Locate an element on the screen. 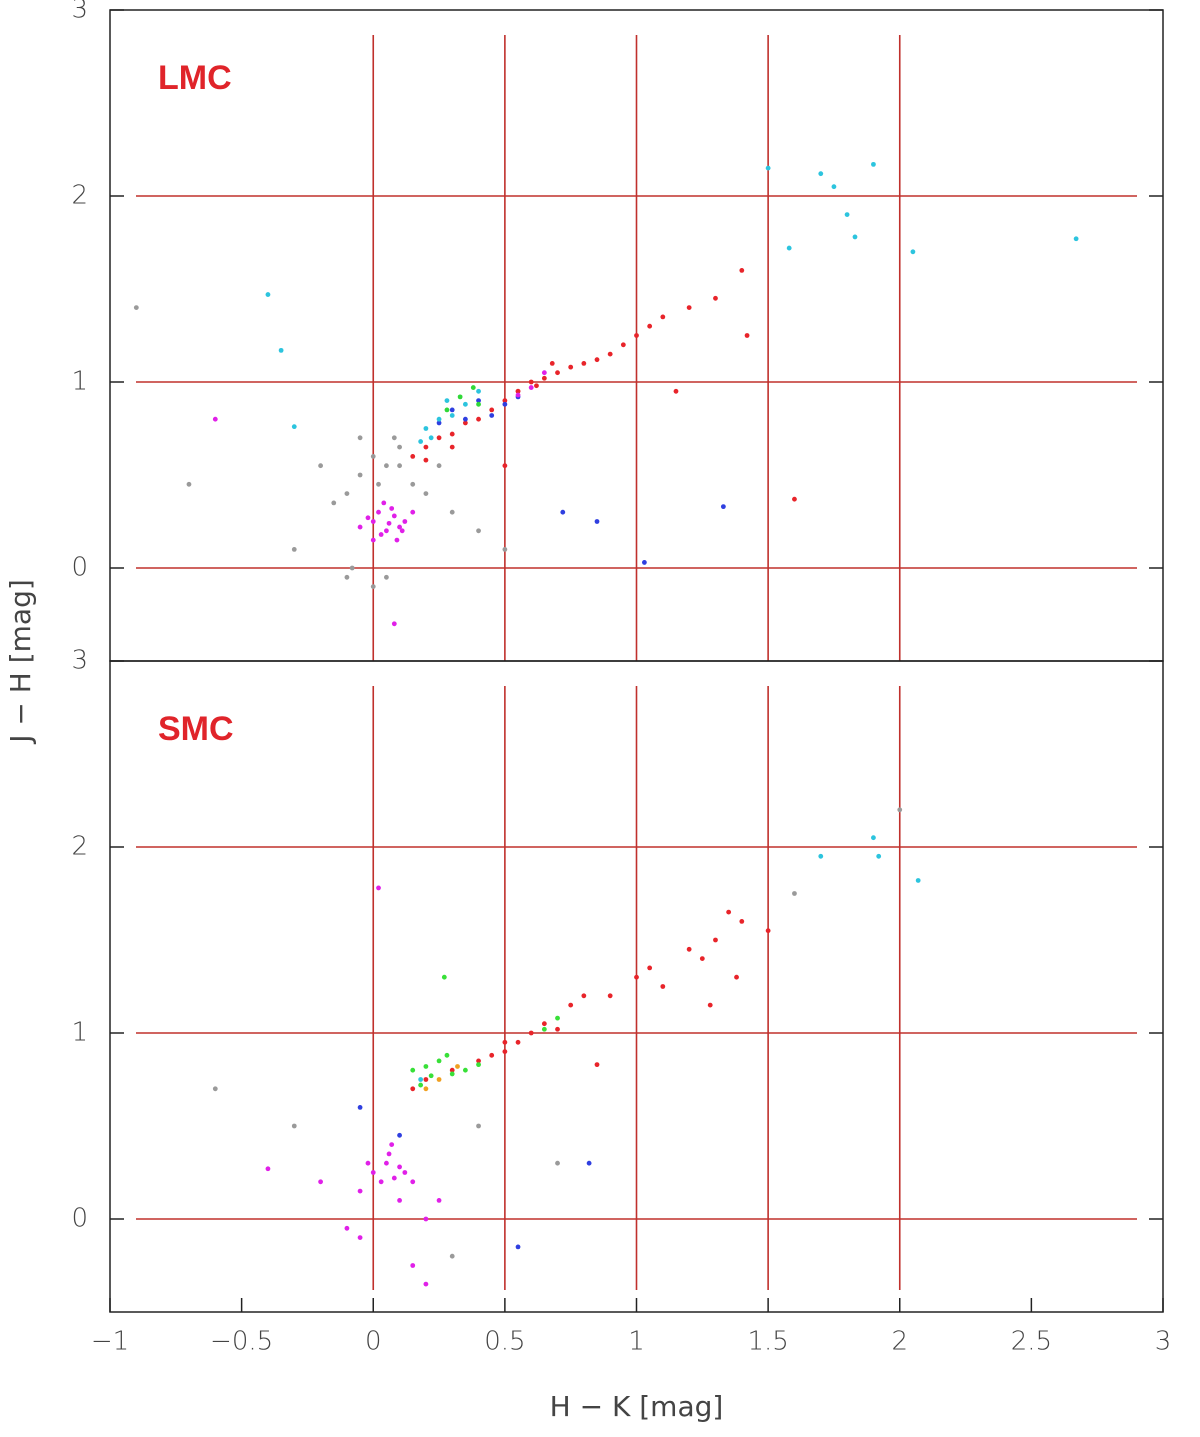  x-tick-label: 1 is located at coordinates (636, 1342).